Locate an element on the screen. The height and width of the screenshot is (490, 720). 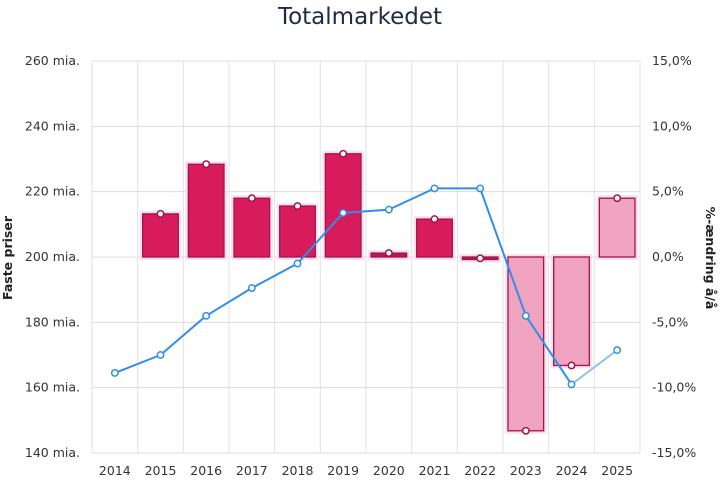
x-tick-label: 2021 is located at coordinates (435, 470).